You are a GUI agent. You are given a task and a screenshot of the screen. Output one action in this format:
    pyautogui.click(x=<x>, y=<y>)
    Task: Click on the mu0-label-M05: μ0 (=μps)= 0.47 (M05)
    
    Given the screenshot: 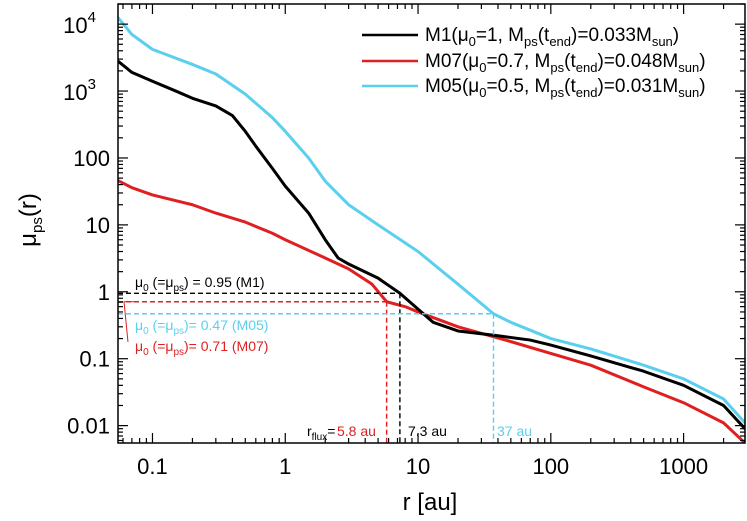 What is the action you would take?
    pyautogui.click(x=201, y=327)
    